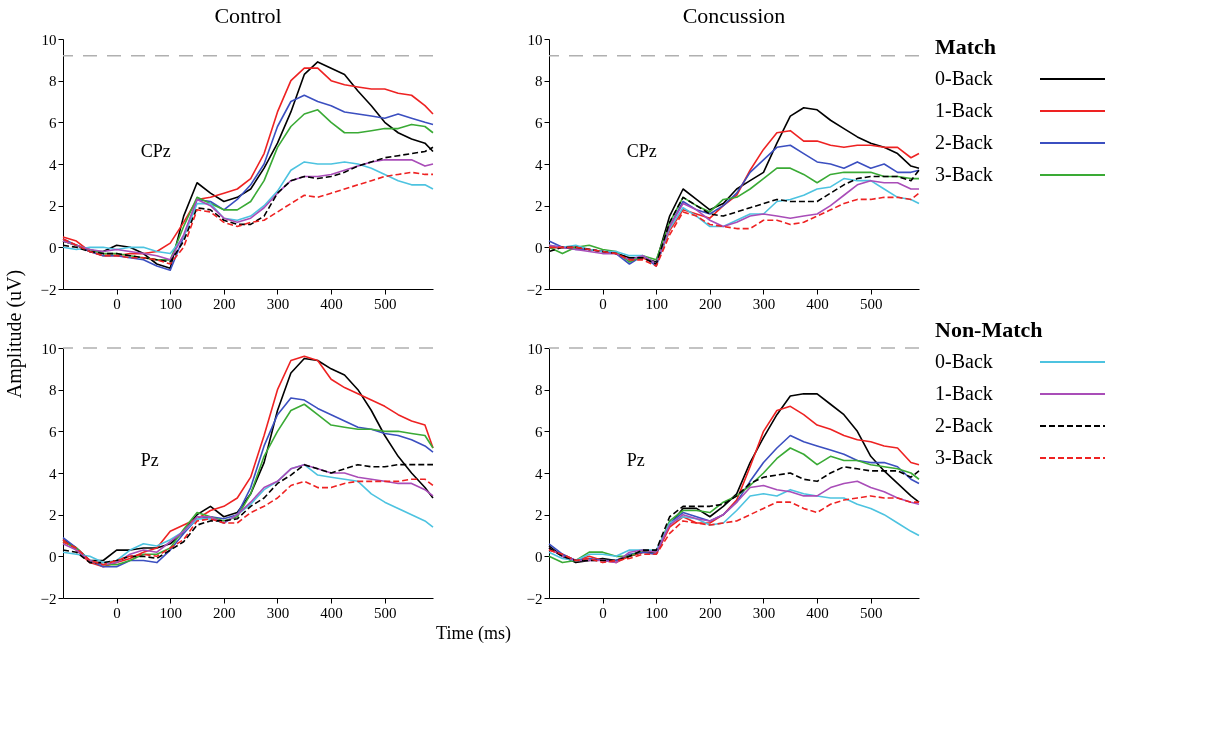  What do you see at coordinates (966, 46) in the screenshot?
I see `legend-title: Match` at bounding box center [966, 46].